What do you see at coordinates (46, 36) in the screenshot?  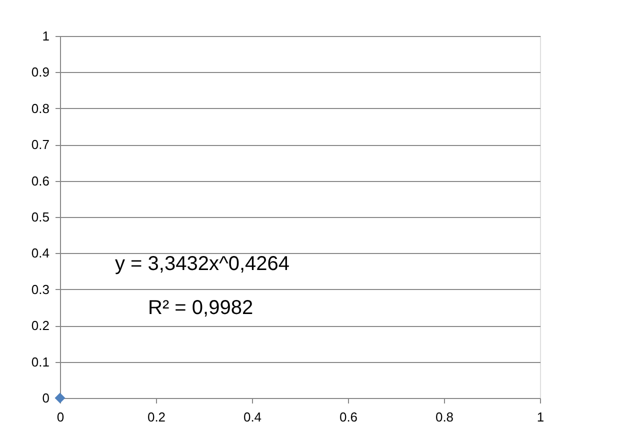 I see `y-tick-label: 1` at bounding box center [46, 36].